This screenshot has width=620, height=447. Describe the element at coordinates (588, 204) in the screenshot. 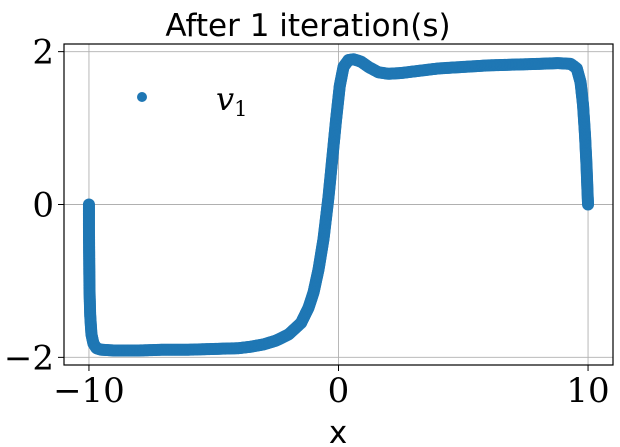

I see `data-point` at that location.